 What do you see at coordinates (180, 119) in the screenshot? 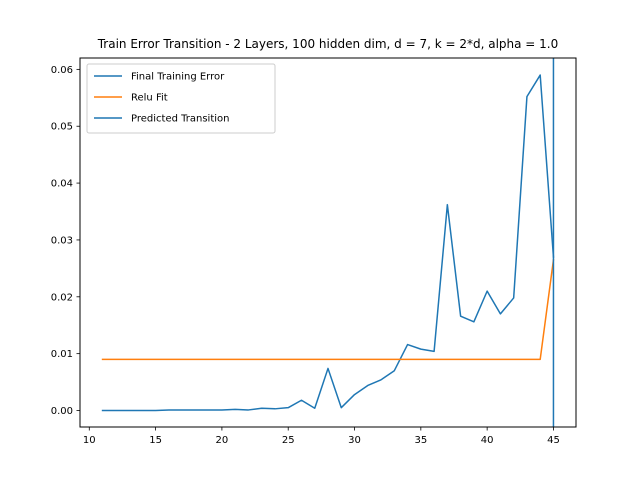
I see `legend-label: Predicted Transition` at bounding box center [180, 119].